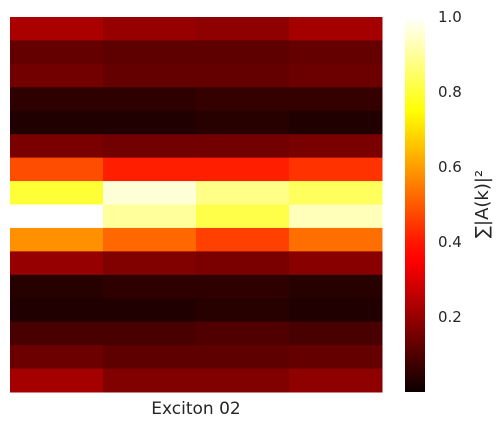  Describe the element at coordinates (482, 204) in the screenshot. I see `colorbar-label: ∑|A(k)|²` at that location.